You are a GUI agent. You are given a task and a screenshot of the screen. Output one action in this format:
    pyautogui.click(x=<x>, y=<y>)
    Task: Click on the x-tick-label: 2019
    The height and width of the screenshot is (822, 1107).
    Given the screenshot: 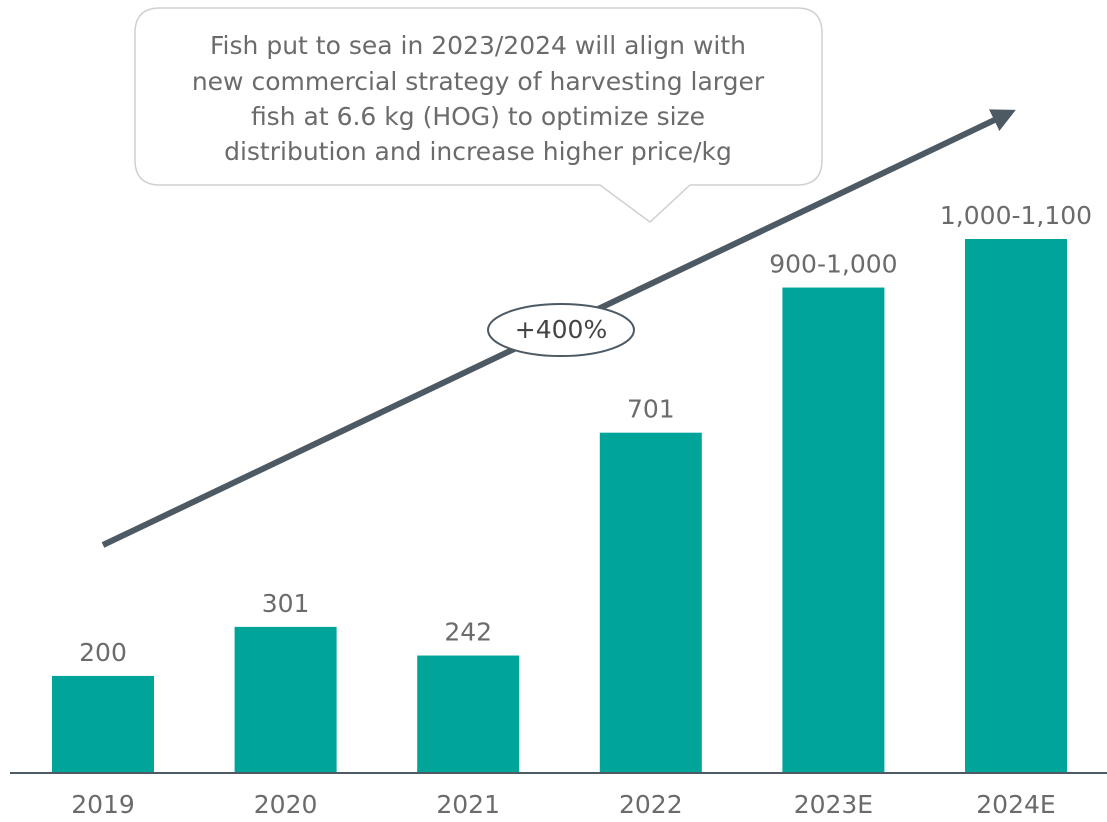 What is the action you would take?
    pyautogui.click(x=103, y=804)
    